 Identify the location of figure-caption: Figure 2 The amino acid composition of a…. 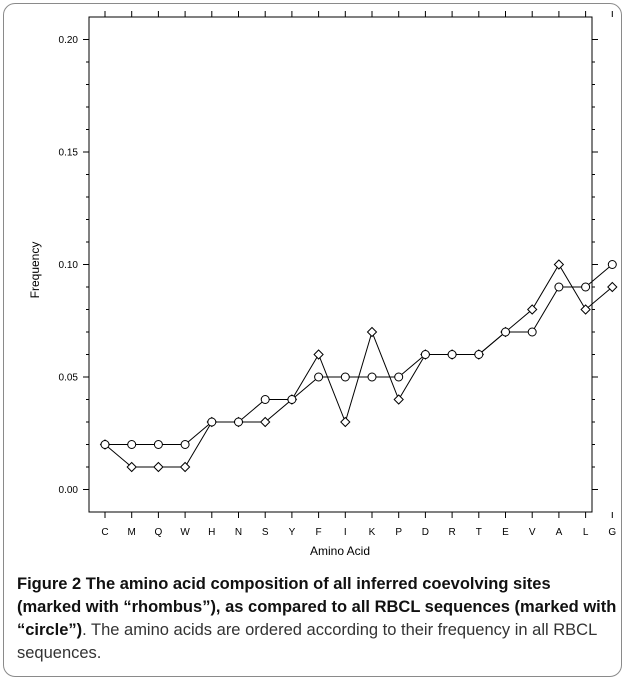
(317, 619).